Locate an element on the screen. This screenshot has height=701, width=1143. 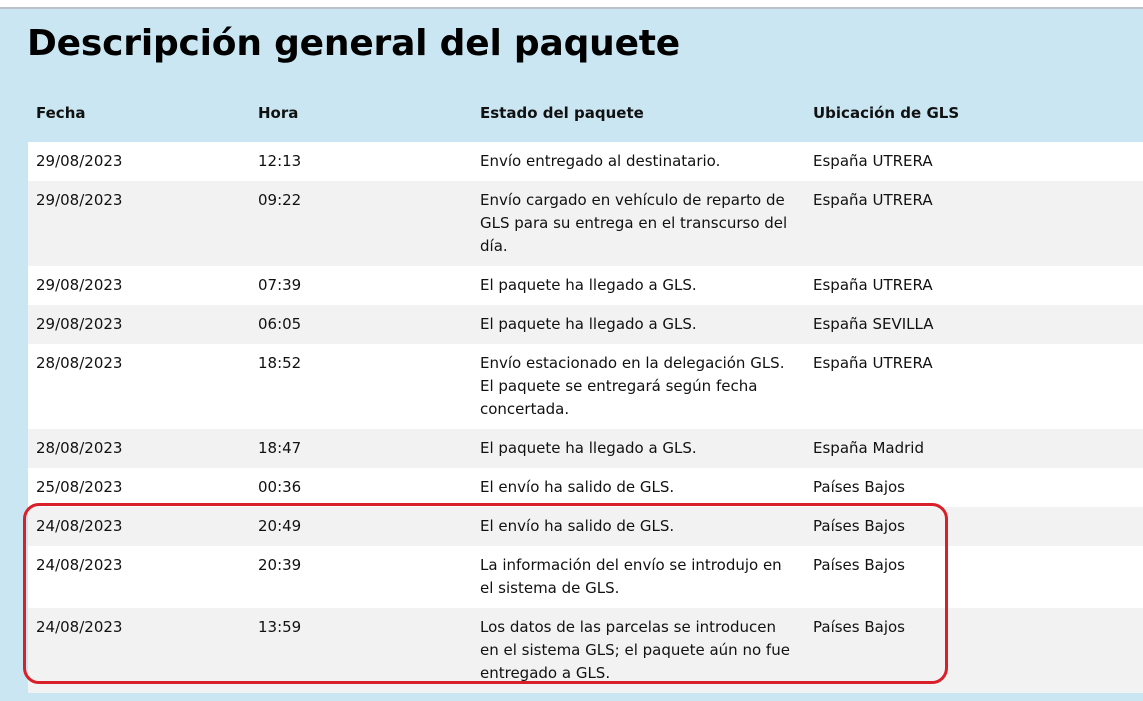
cell-hora: 07:39 is located at coordinates (280, 285).